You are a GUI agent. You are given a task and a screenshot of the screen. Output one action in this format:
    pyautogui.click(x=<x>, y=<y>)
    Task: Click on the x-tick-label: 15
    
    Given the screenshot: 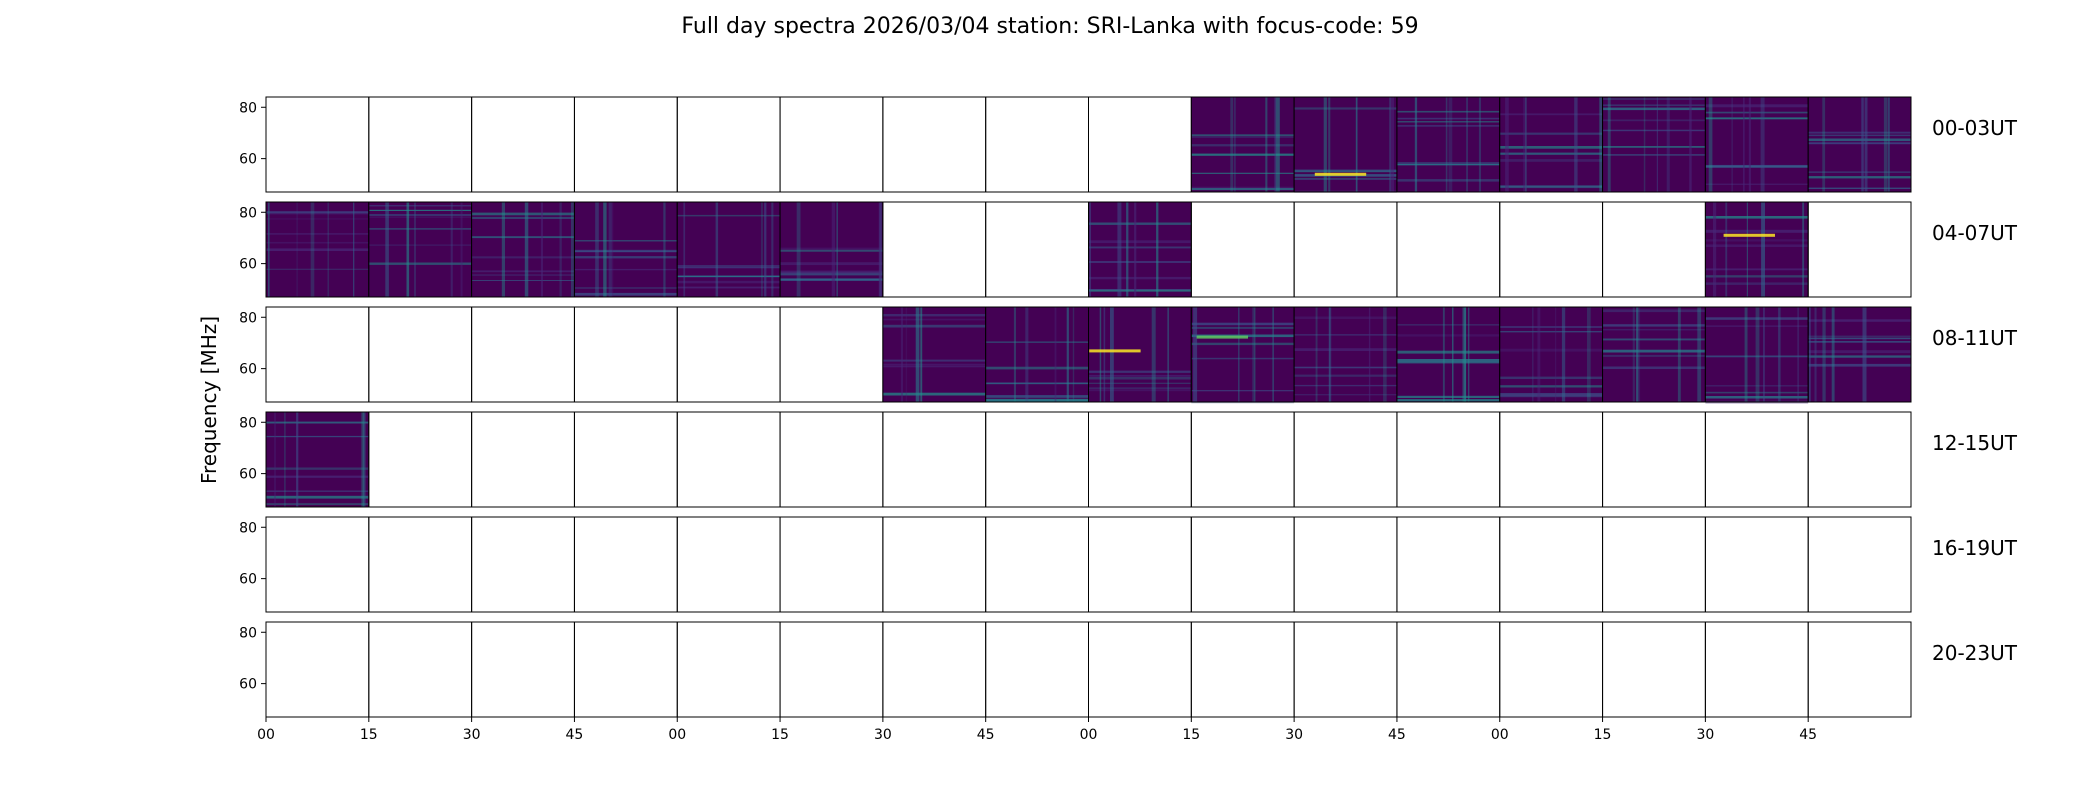 What is the action you would take?
    pyautogui.click(x=1191, y=735)
    